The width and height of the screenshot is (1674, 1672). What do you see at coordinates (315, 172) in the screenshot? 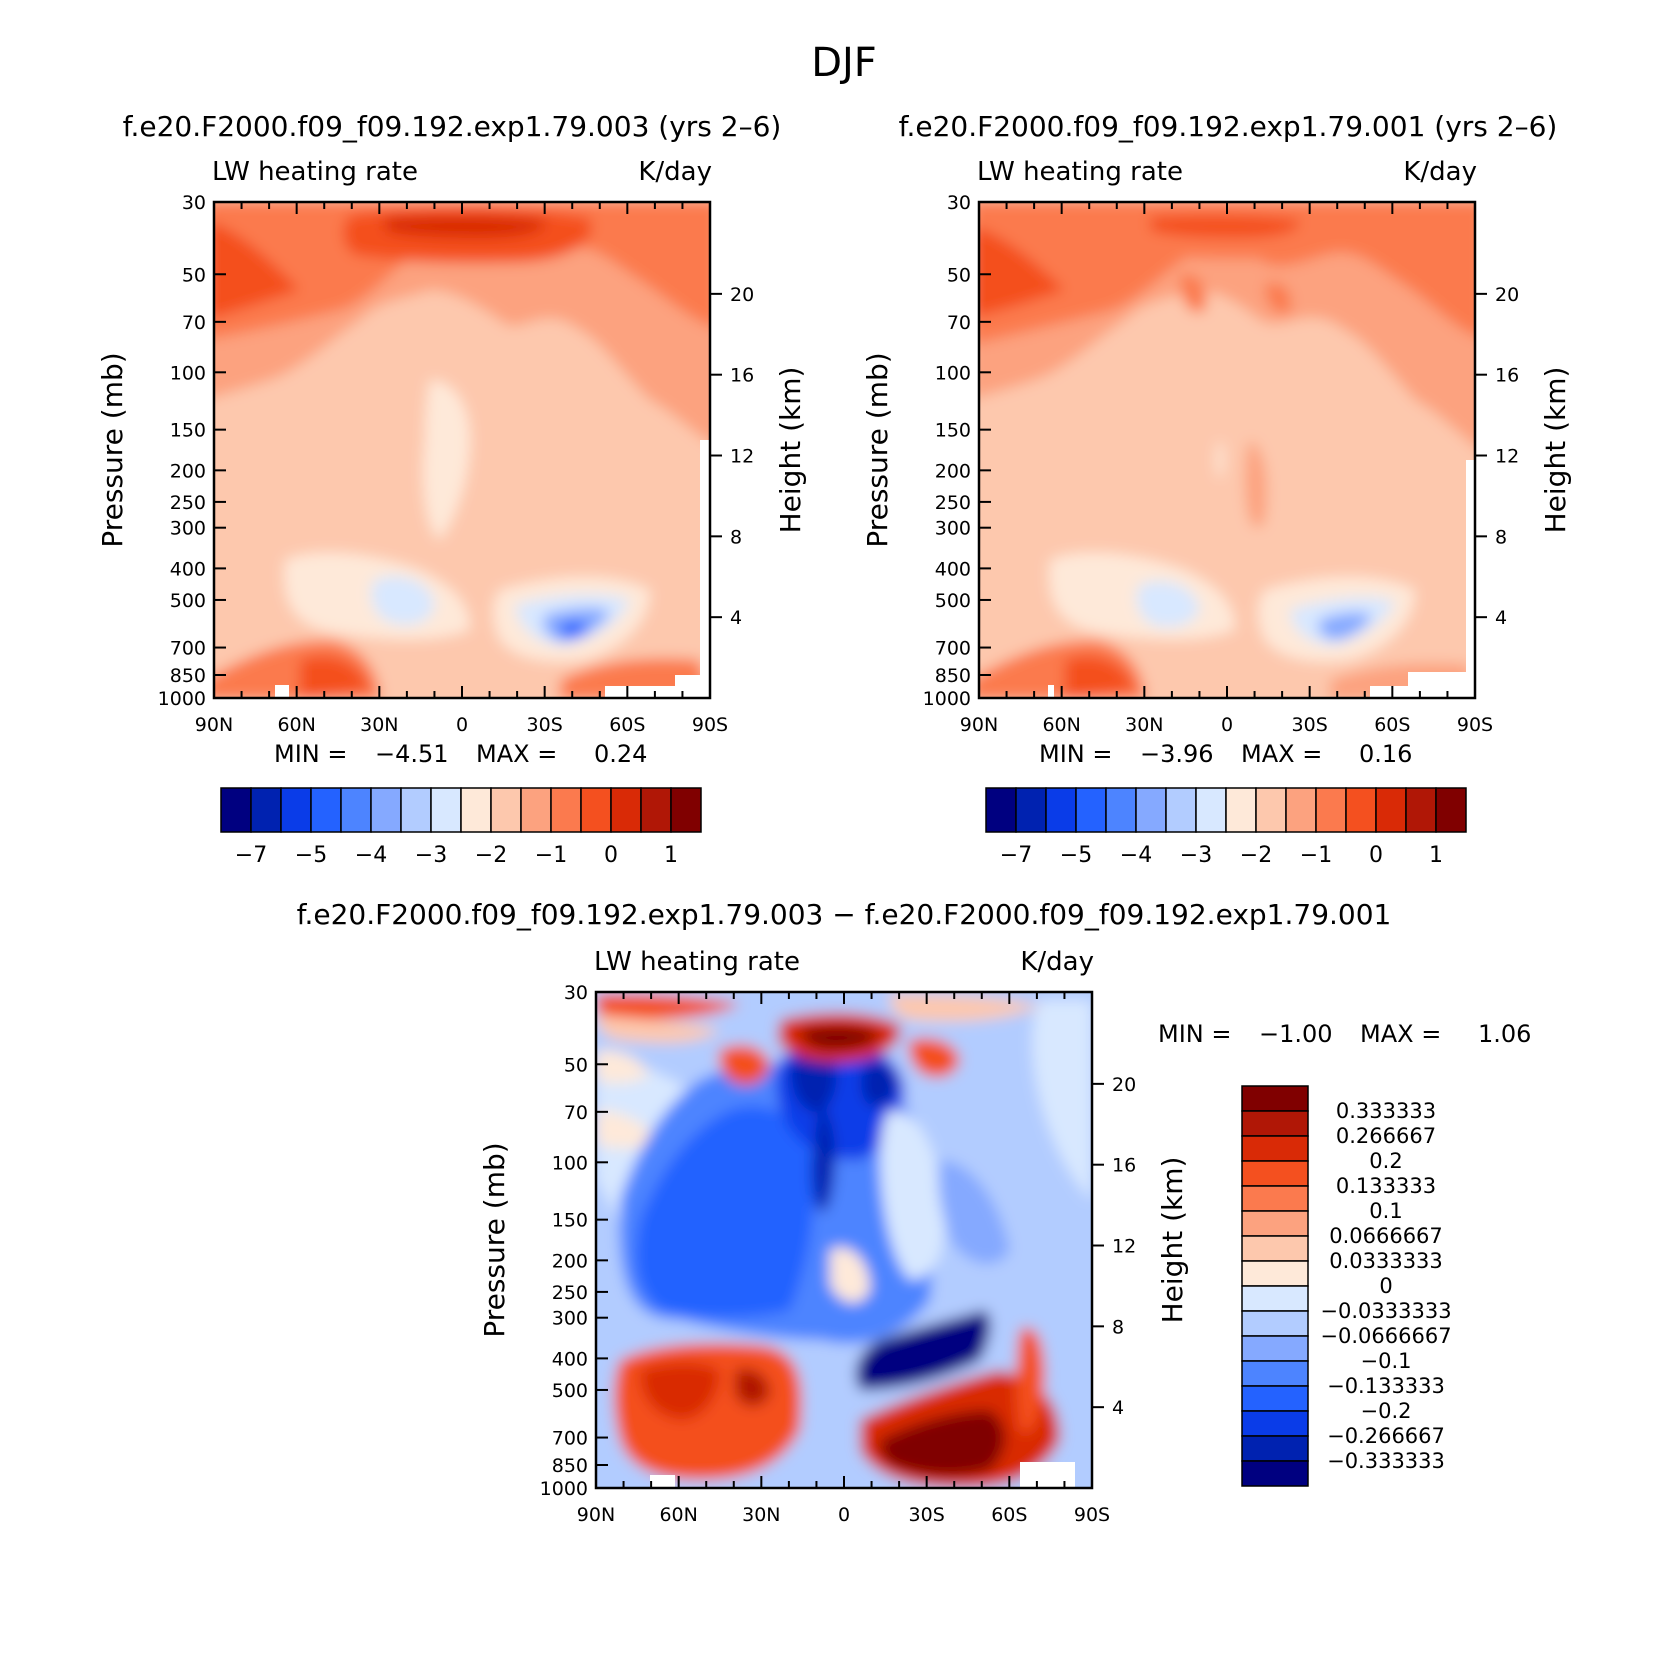
I see `panel-1-left-string: LW heating rate` at bounding box center [315, 172].